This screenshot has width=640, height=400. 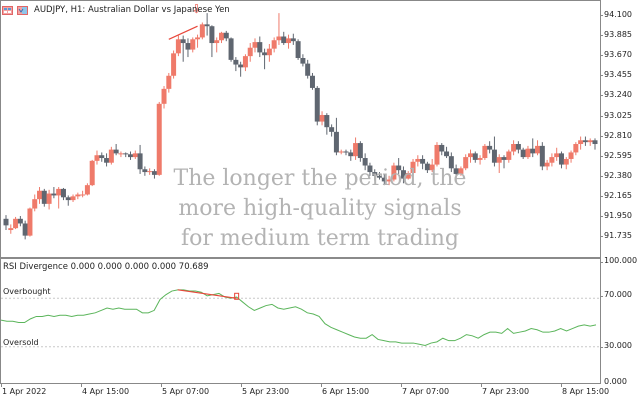 What do you see at coordinates (618, 14) in the screenshot?
I see `price-axis-label: 94.100` at bounding box center [618, 14].